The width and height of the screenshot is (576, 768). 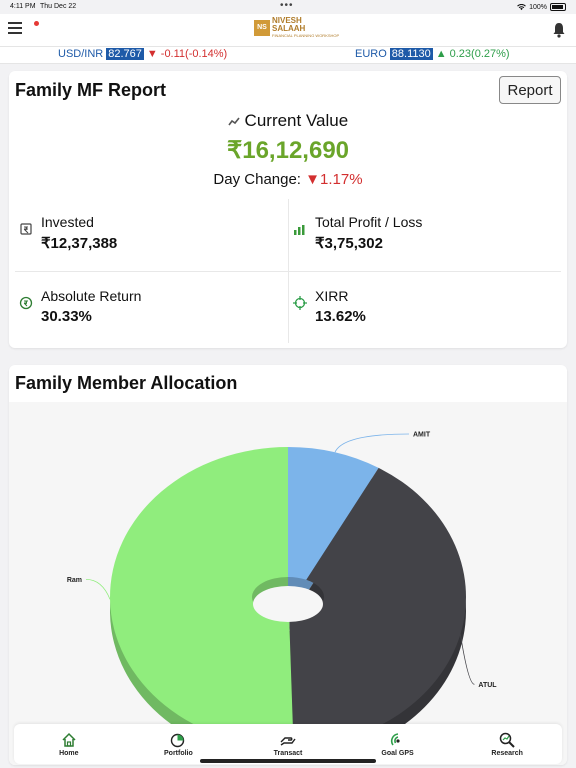 I want to click on pie-label-amit: AMIT, so click(x=422, y=435).